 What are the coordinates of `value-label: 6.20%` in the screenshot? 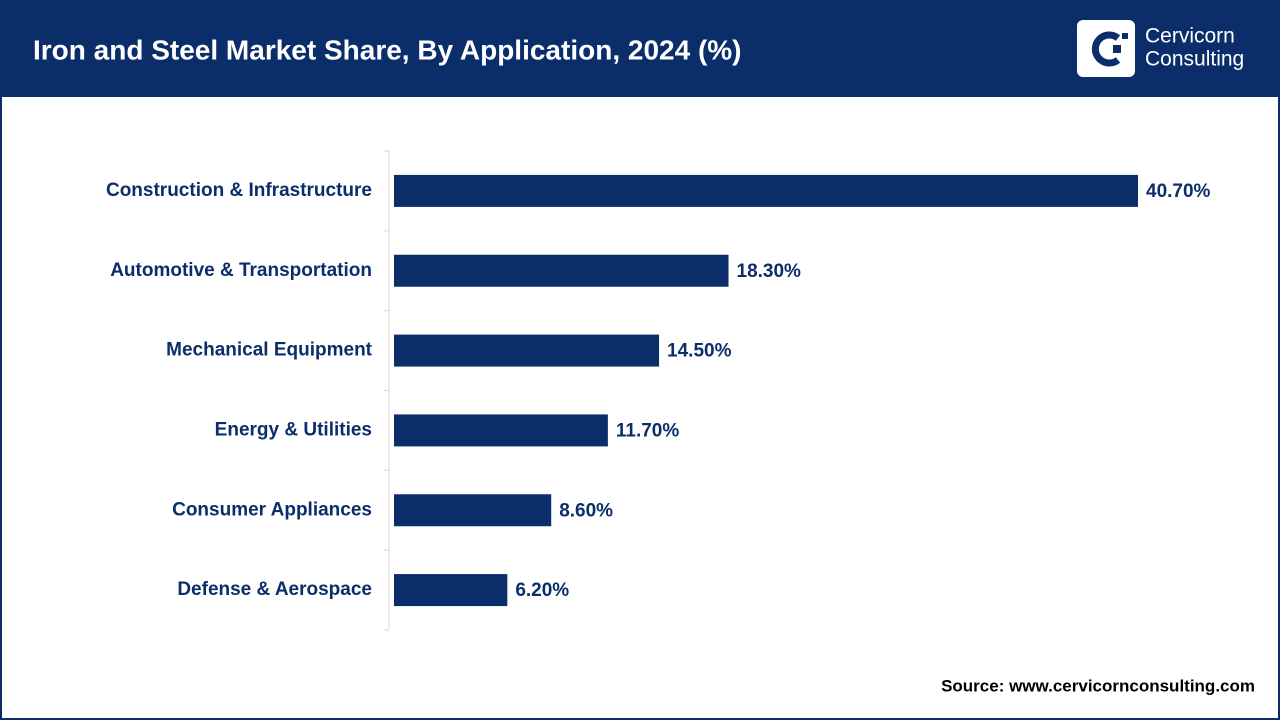 It's located at (542, 590).